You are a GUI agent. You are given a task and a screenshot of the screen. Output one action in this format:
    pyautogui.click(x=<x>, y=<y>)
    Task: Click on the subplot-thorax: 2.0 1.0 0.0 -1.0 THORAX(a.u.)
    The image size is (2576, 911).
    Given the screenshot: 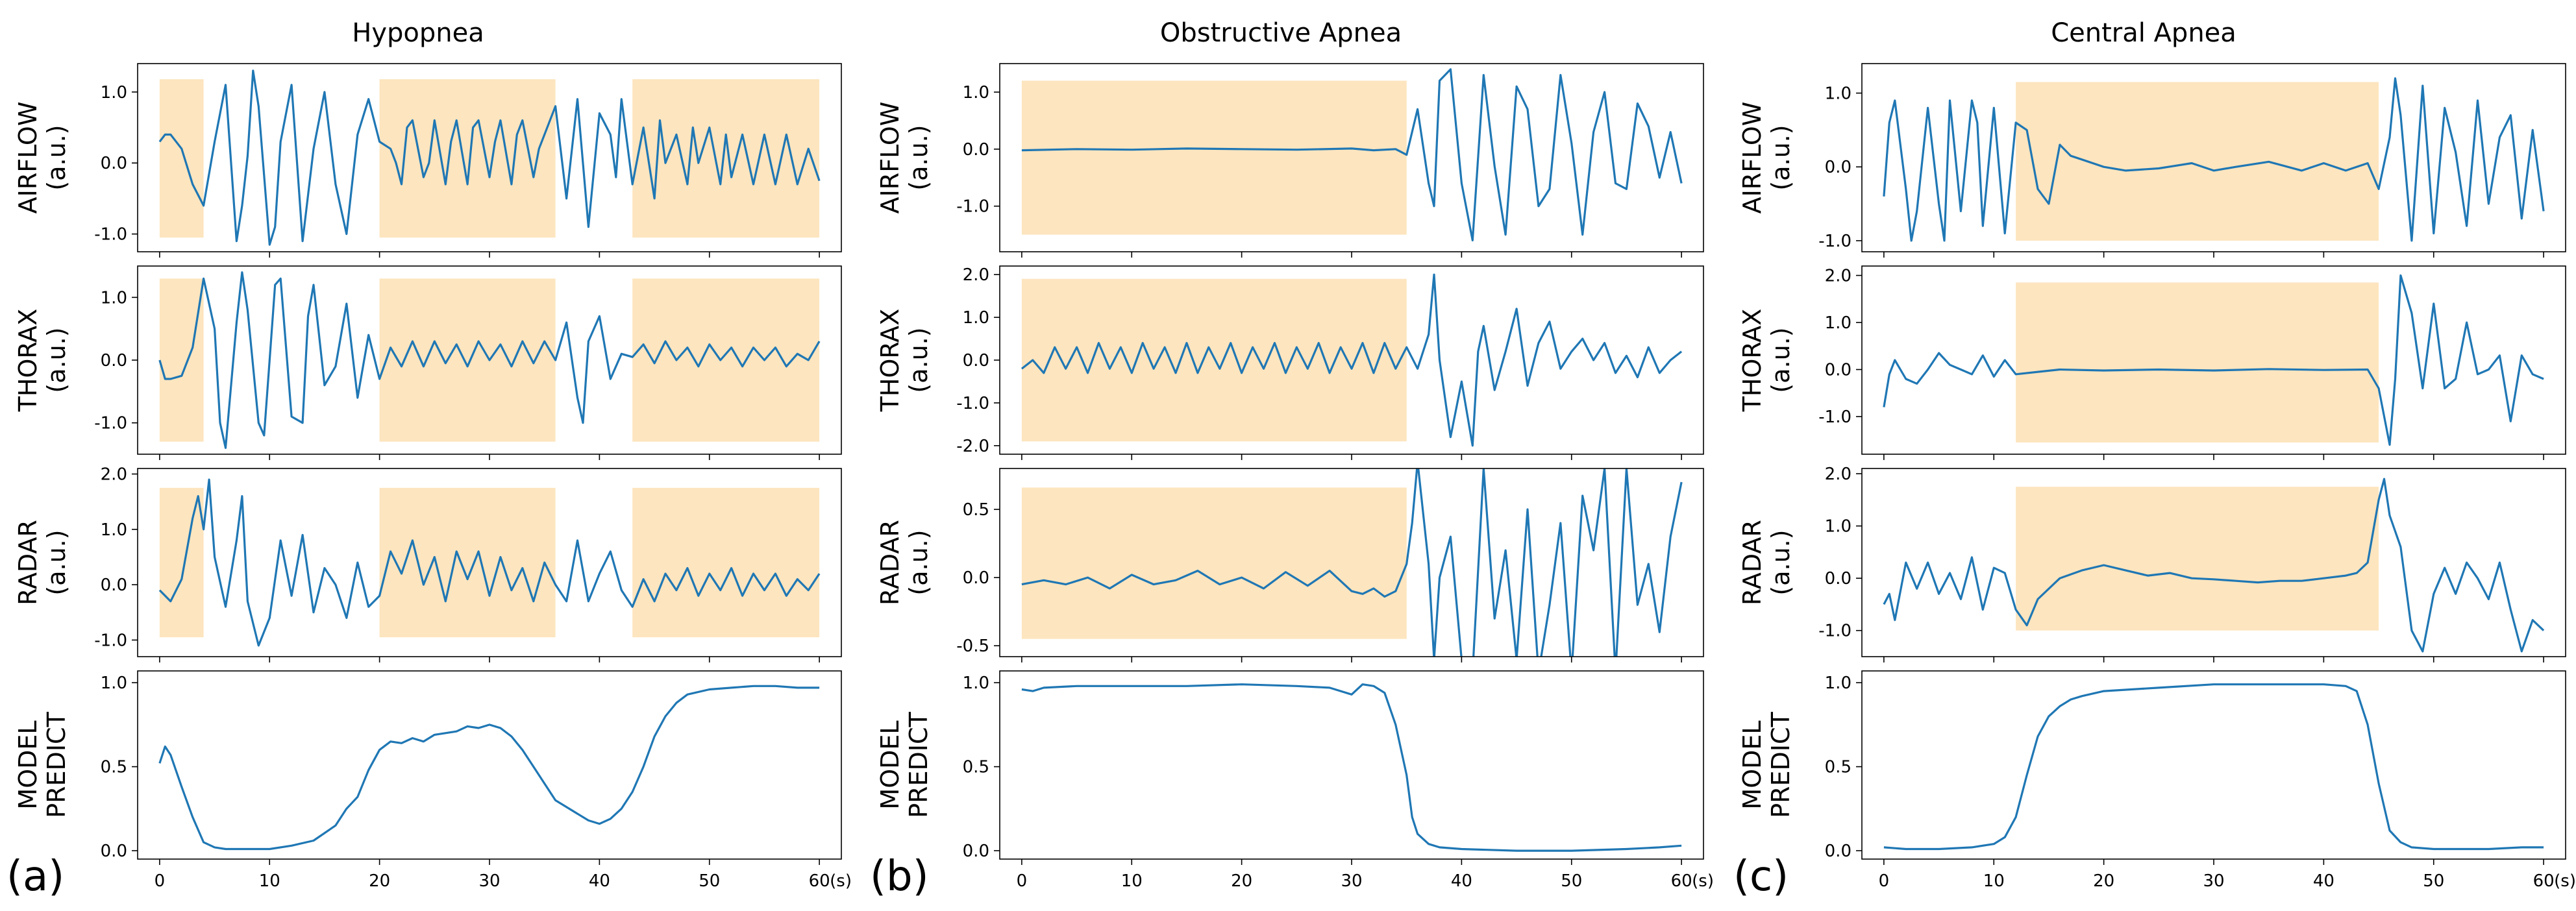 What is the action you would take?
    pyautogui.click(x=2152, y=362)
    